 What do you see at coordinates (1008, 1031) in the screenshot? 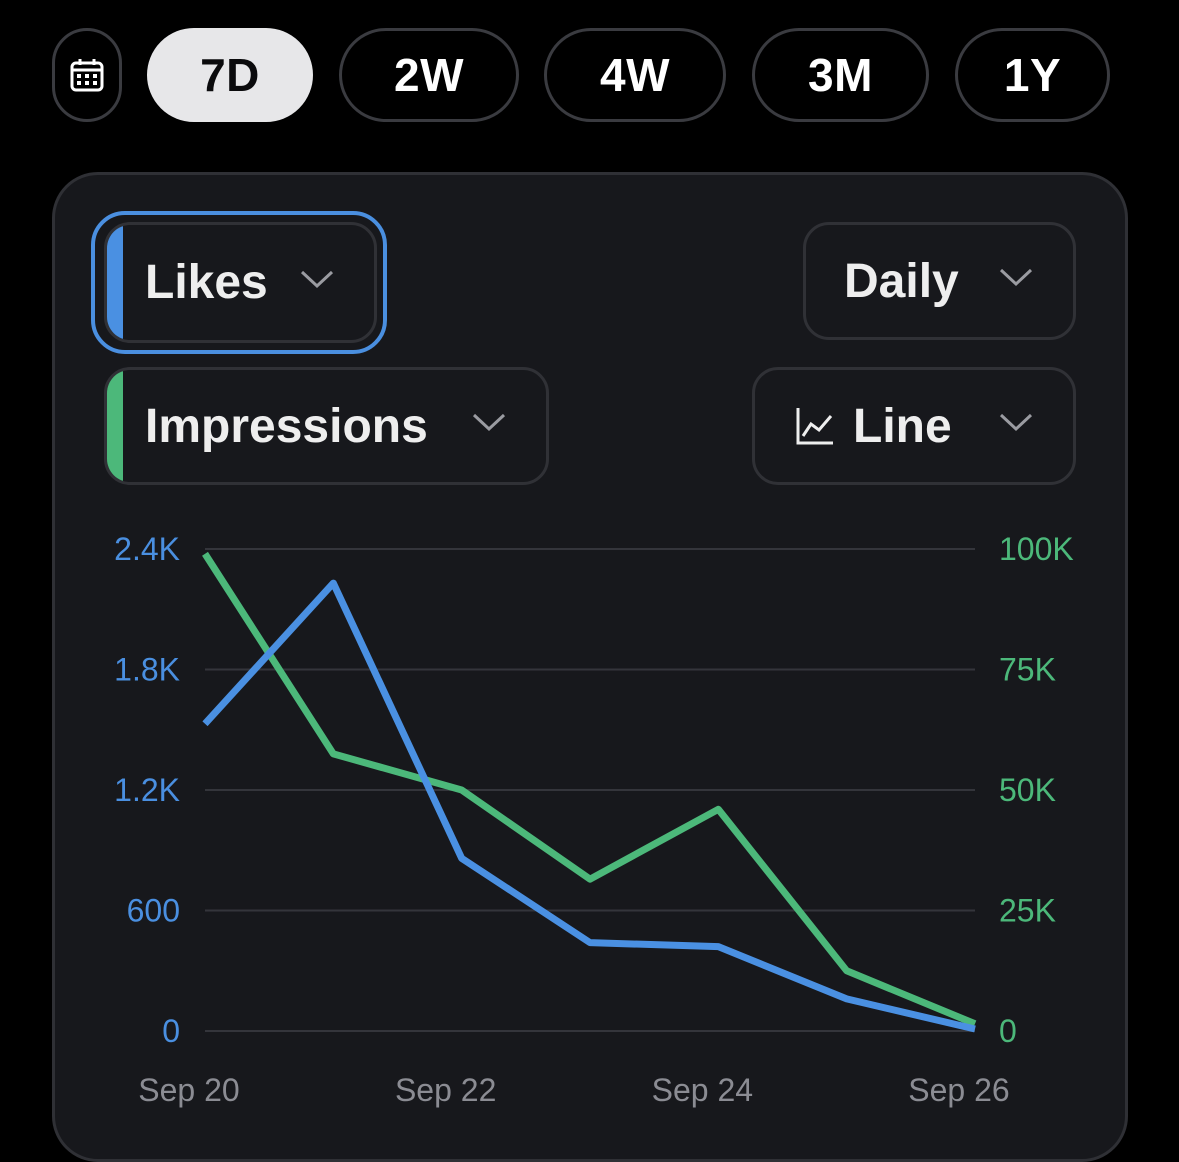
I see `y-right-tick-label: 0` at bounding box center [1008, 1031].